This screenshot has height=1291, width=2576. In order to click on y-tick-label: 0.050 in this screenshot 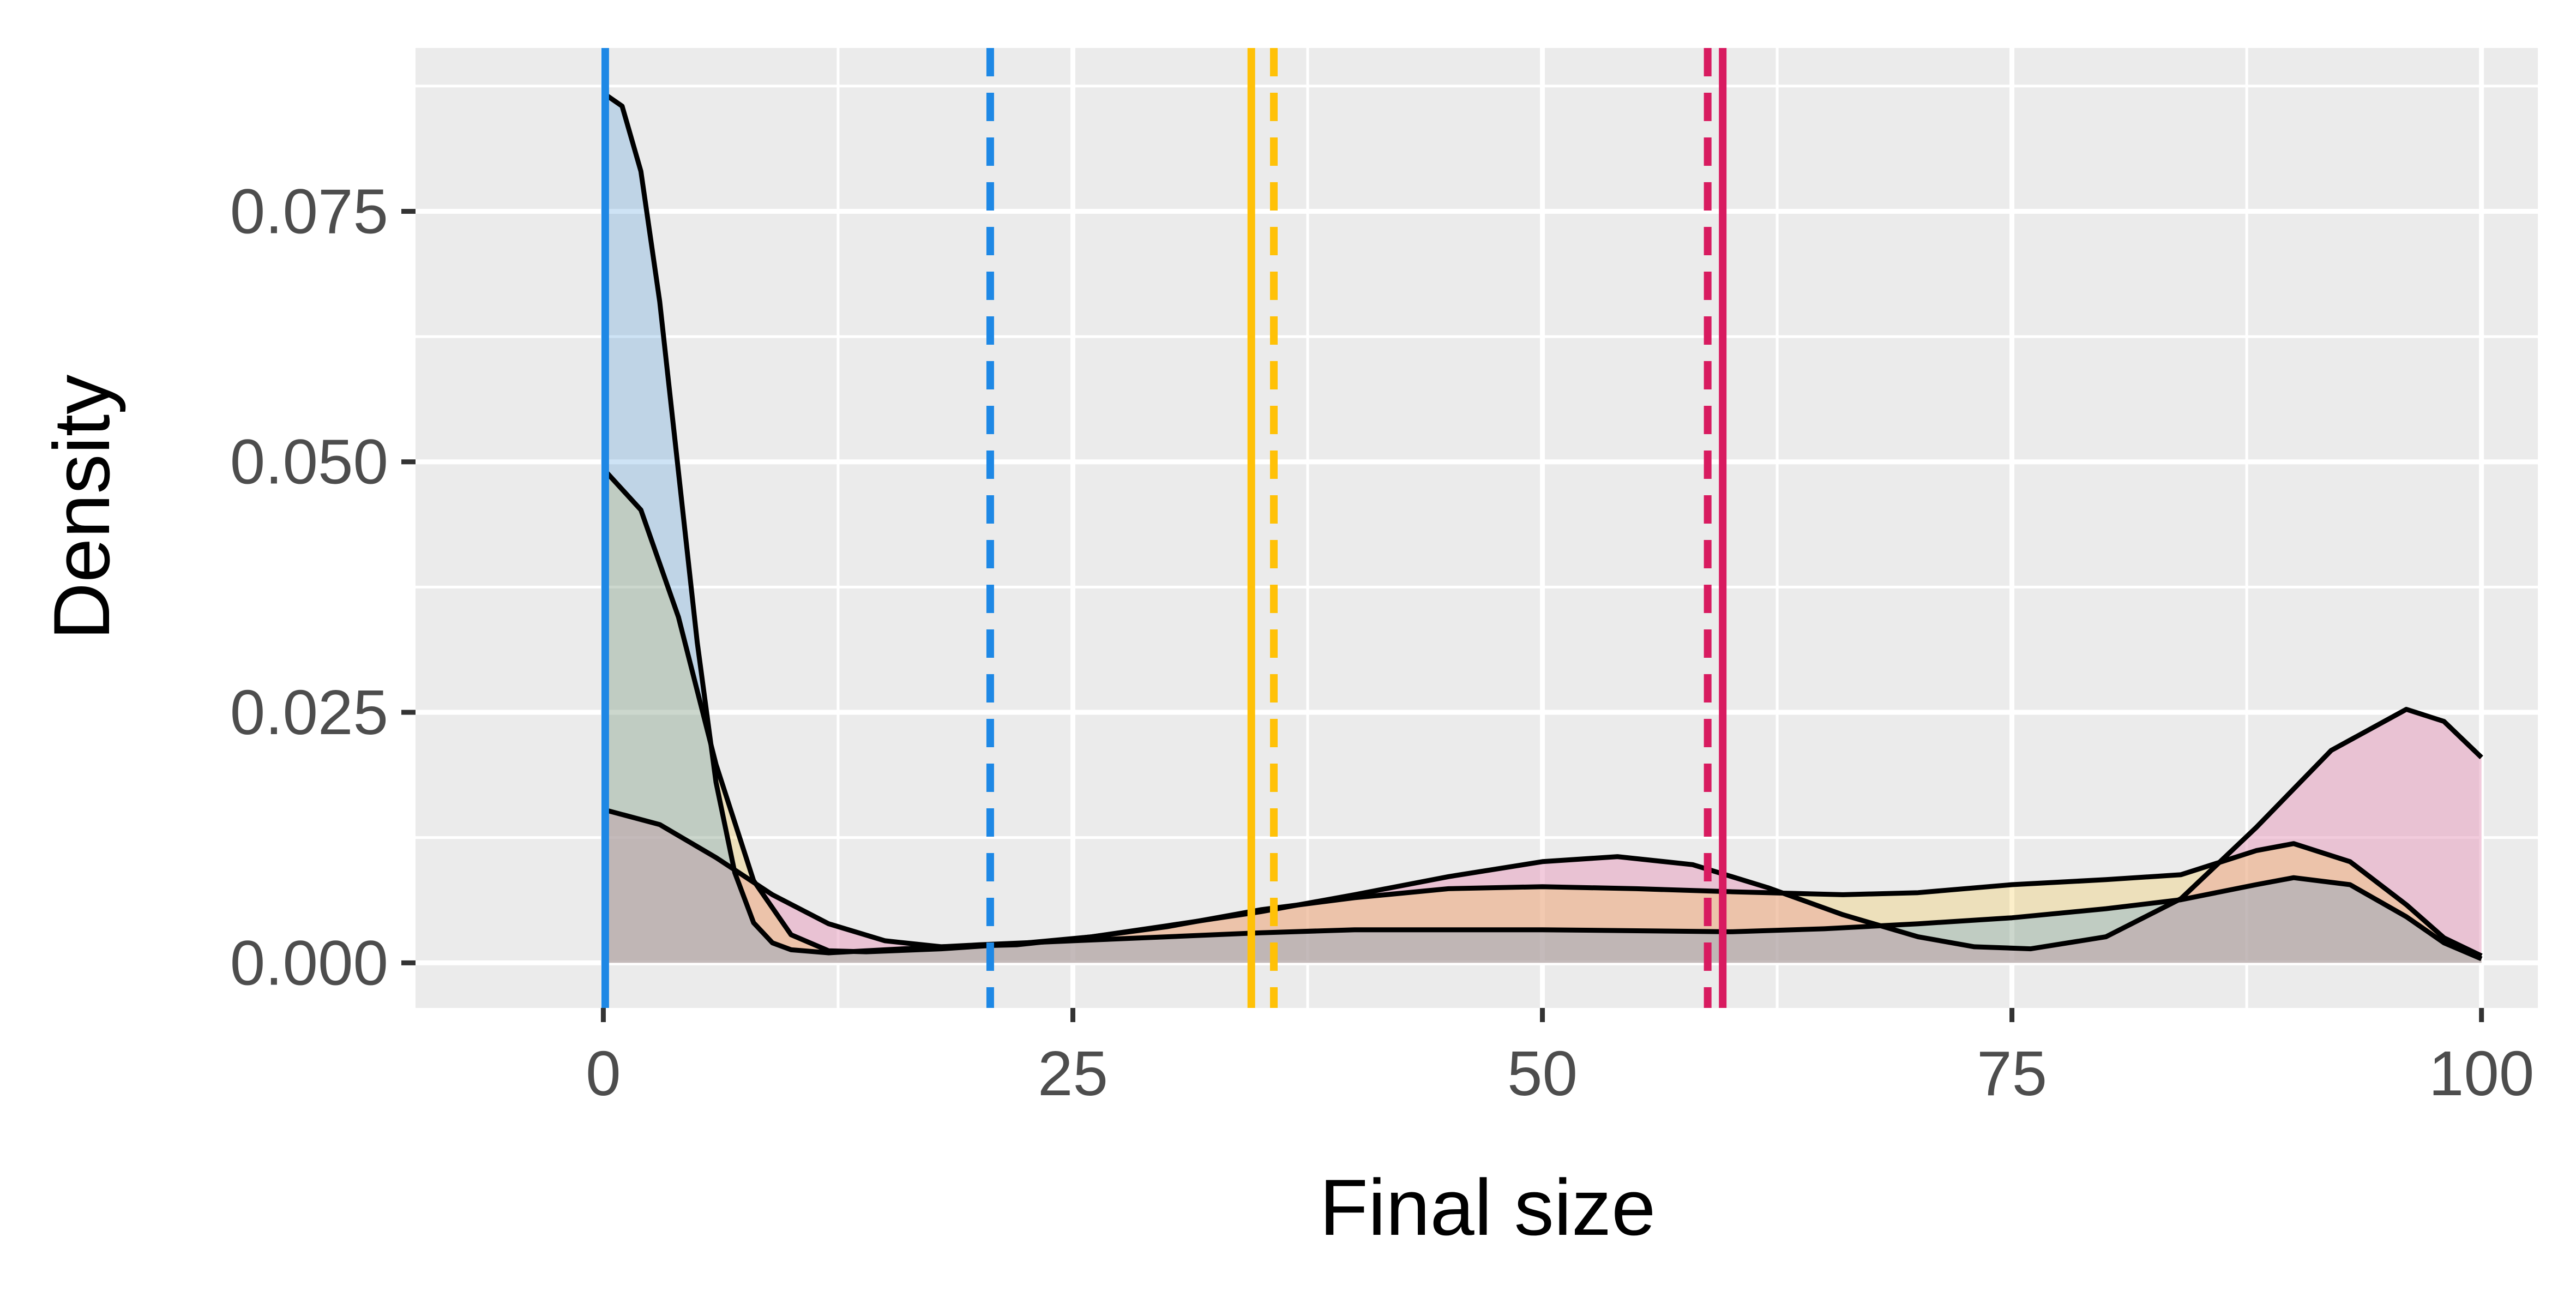, I will do `click(309, 462)`.